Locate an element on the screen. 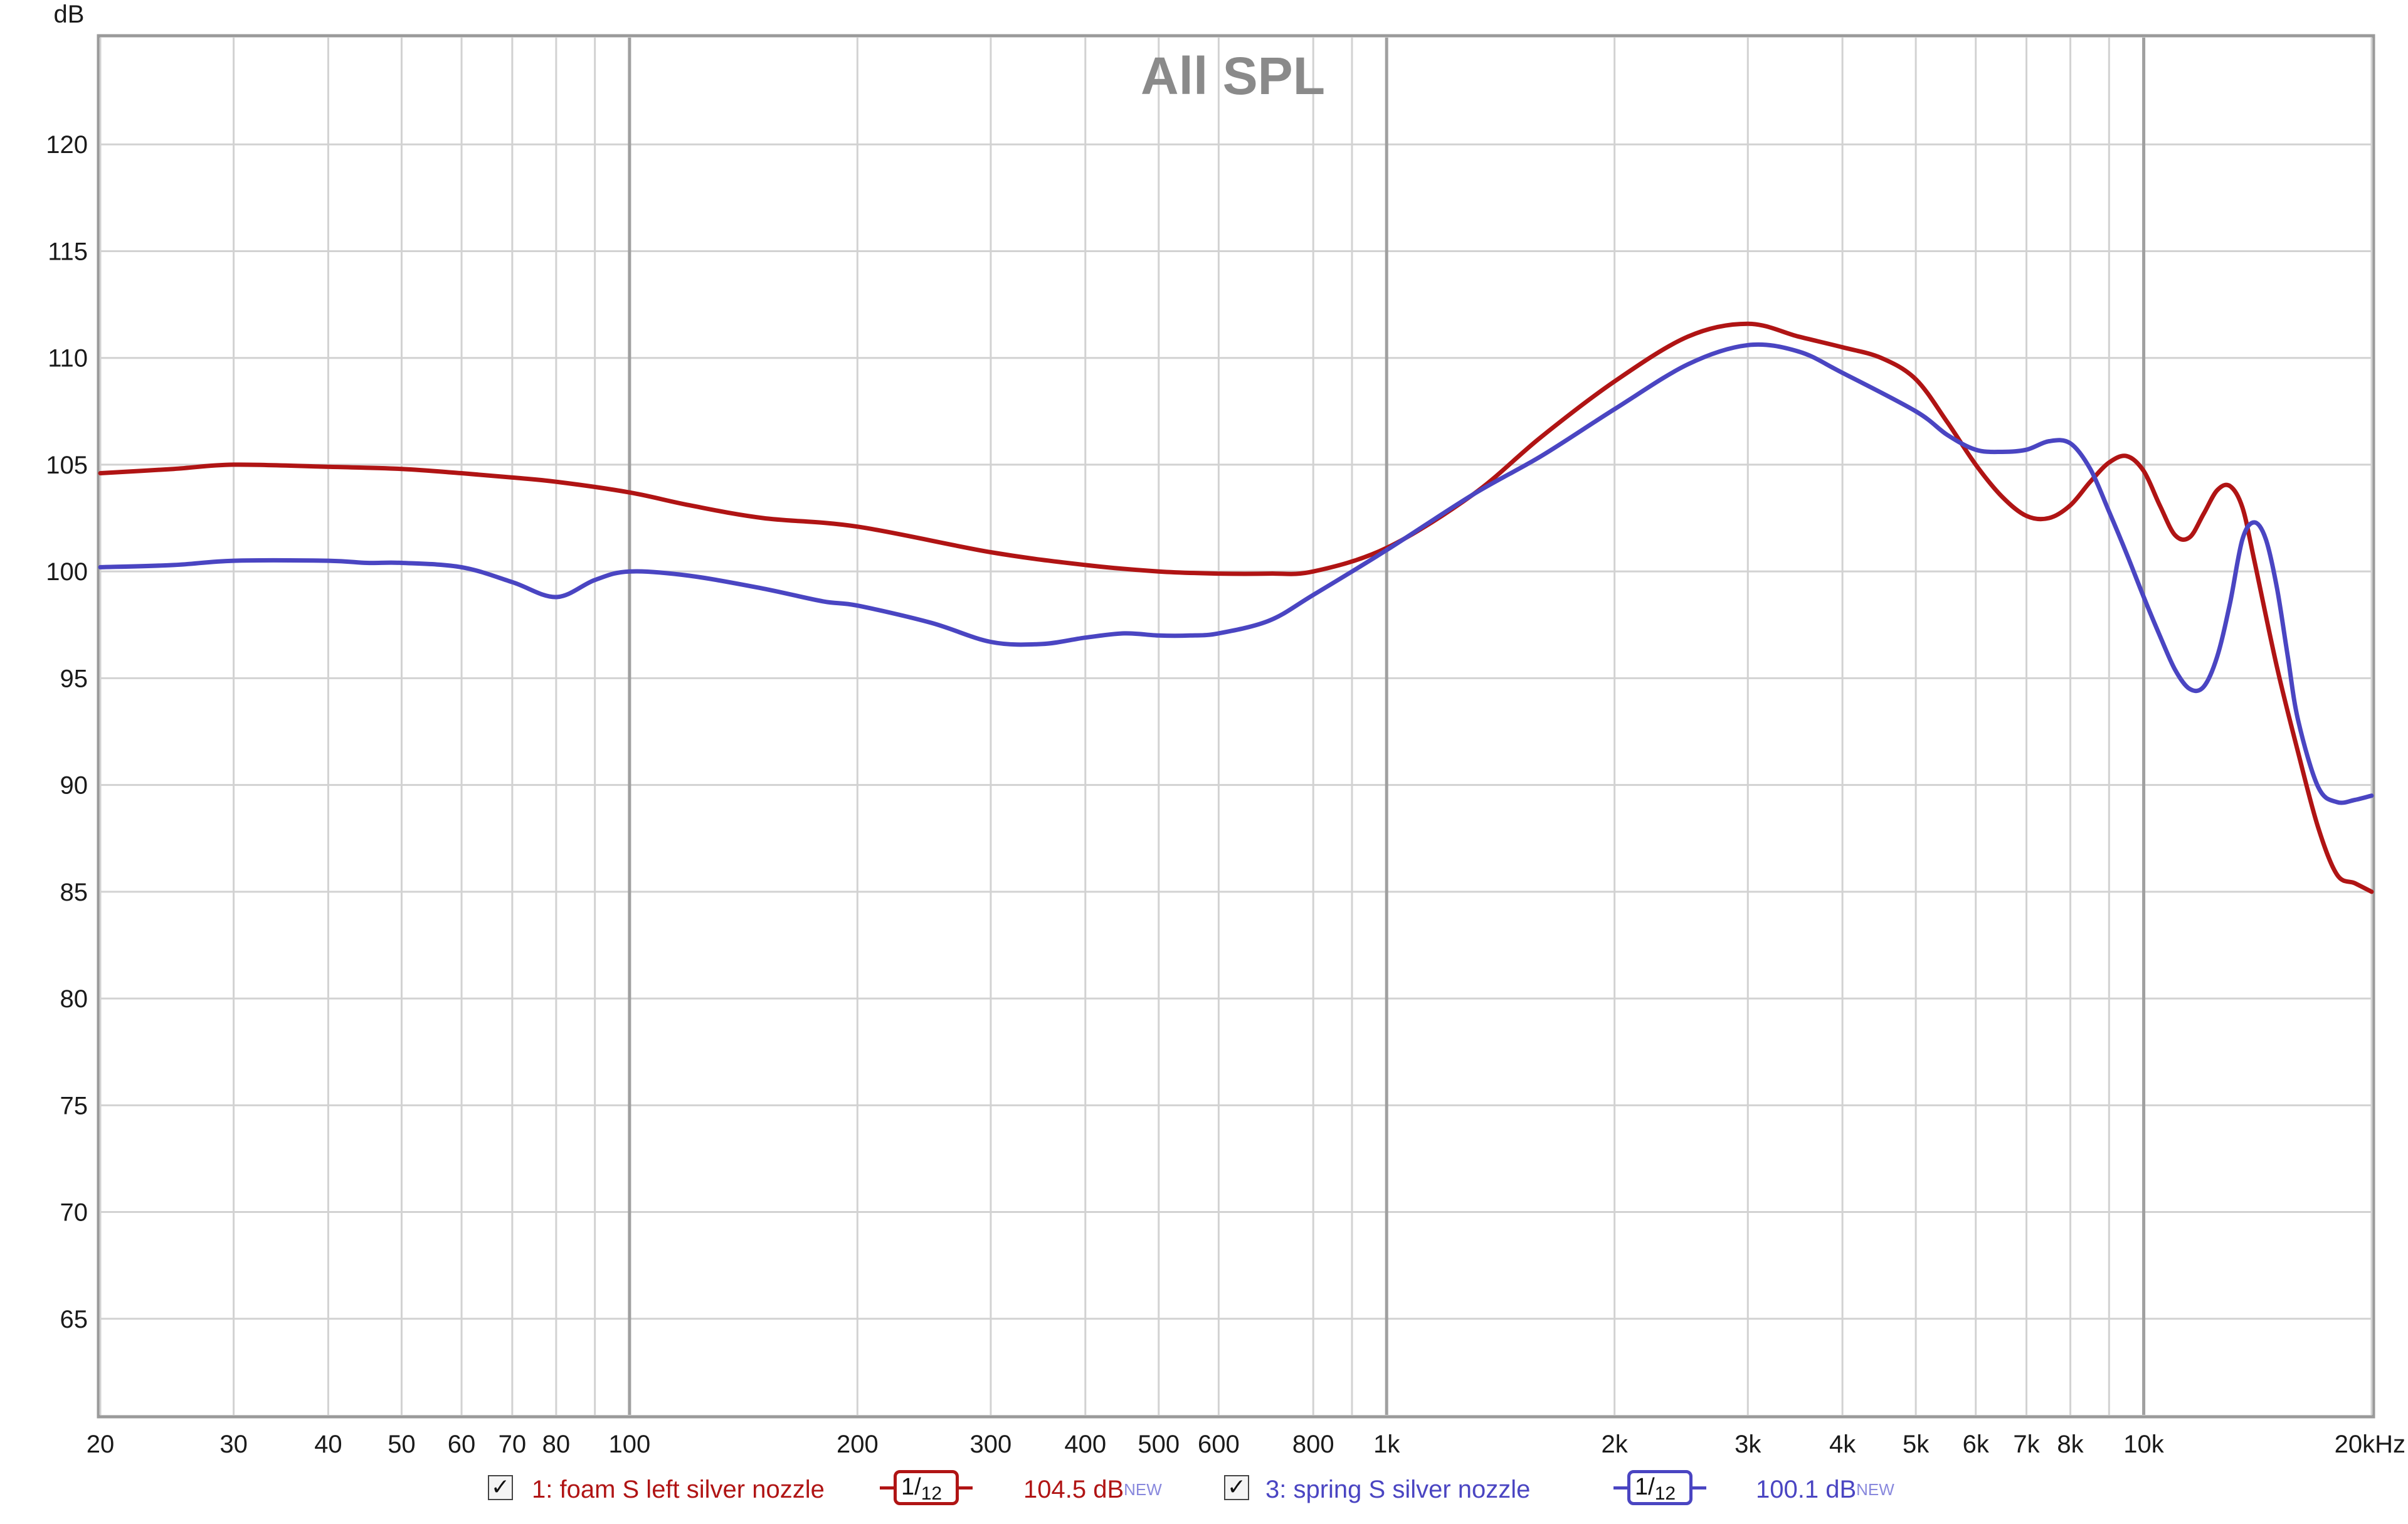  x-tick-label: 40 is located at coordinates (328, 1444).